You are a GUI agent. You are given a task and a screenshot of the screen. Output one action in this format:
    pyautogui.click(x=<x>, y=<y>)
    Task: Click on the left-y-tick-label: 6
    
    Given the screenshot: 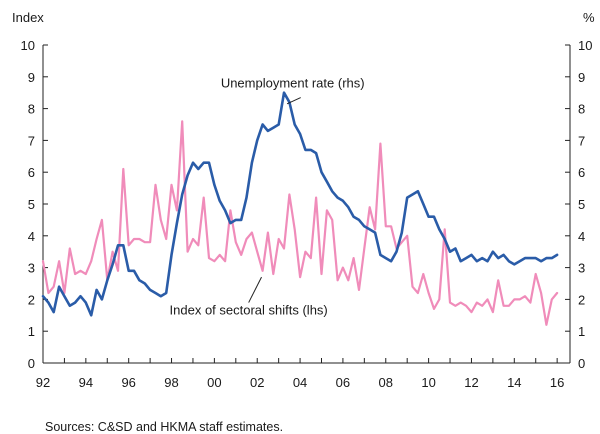 What is the action you would take?
    pyautogui.click(x=31, y=172)
    